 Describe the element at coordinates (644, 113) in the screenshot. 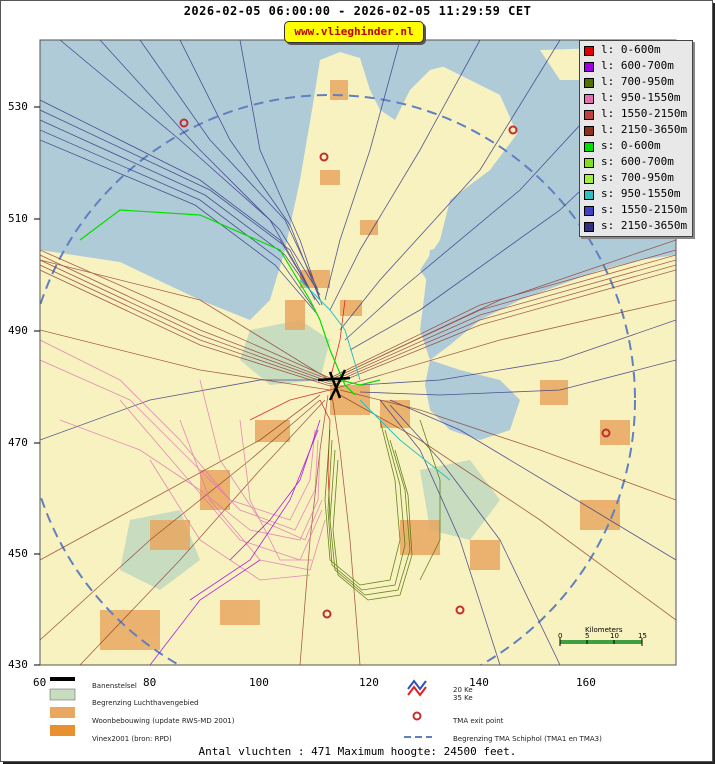

I see `legend-label: l: 1550-2150m` at that location.